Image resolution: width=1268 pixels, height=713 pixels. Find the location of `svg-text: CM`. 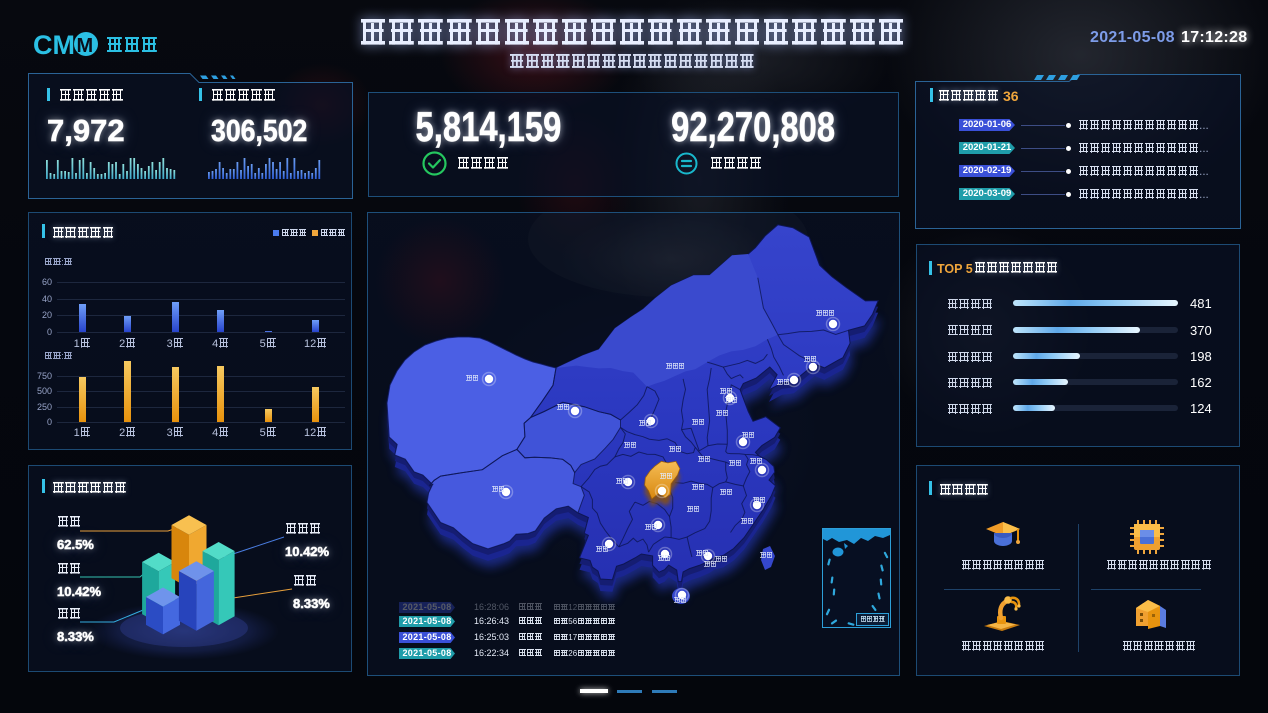

svg-text: CM is located at coordinates (54, 45).